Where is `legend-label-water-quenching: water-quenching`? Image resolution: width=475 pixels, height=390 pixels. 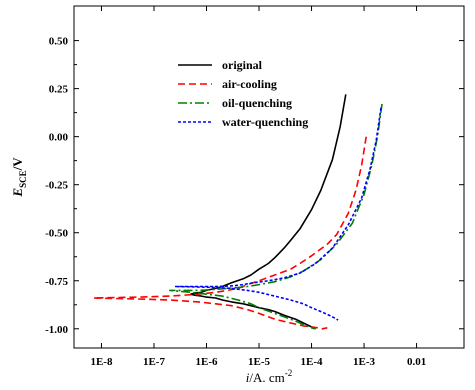 legend-label-water-quenching: water-quenching is located at coordinates (265, 122).